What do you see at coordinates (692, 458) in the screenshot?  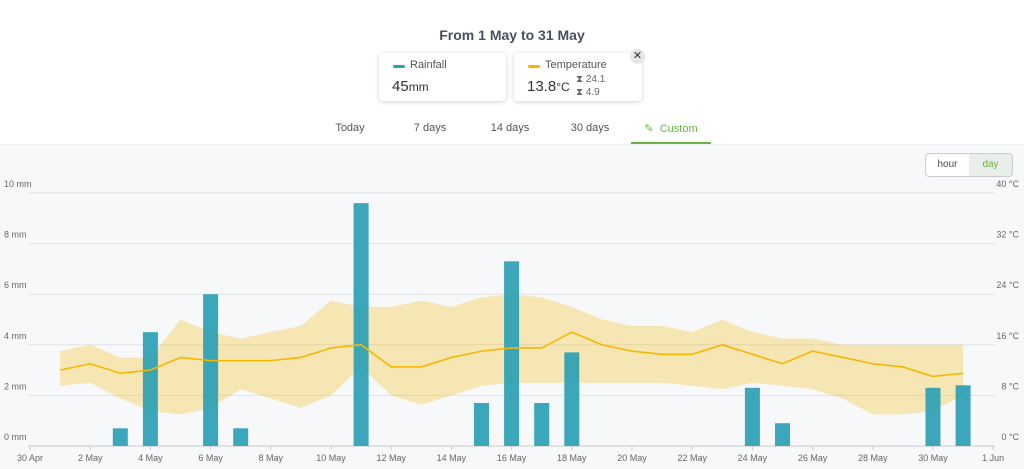 I see `x-tick-label: 22 May` at bounding box center [692, 458].